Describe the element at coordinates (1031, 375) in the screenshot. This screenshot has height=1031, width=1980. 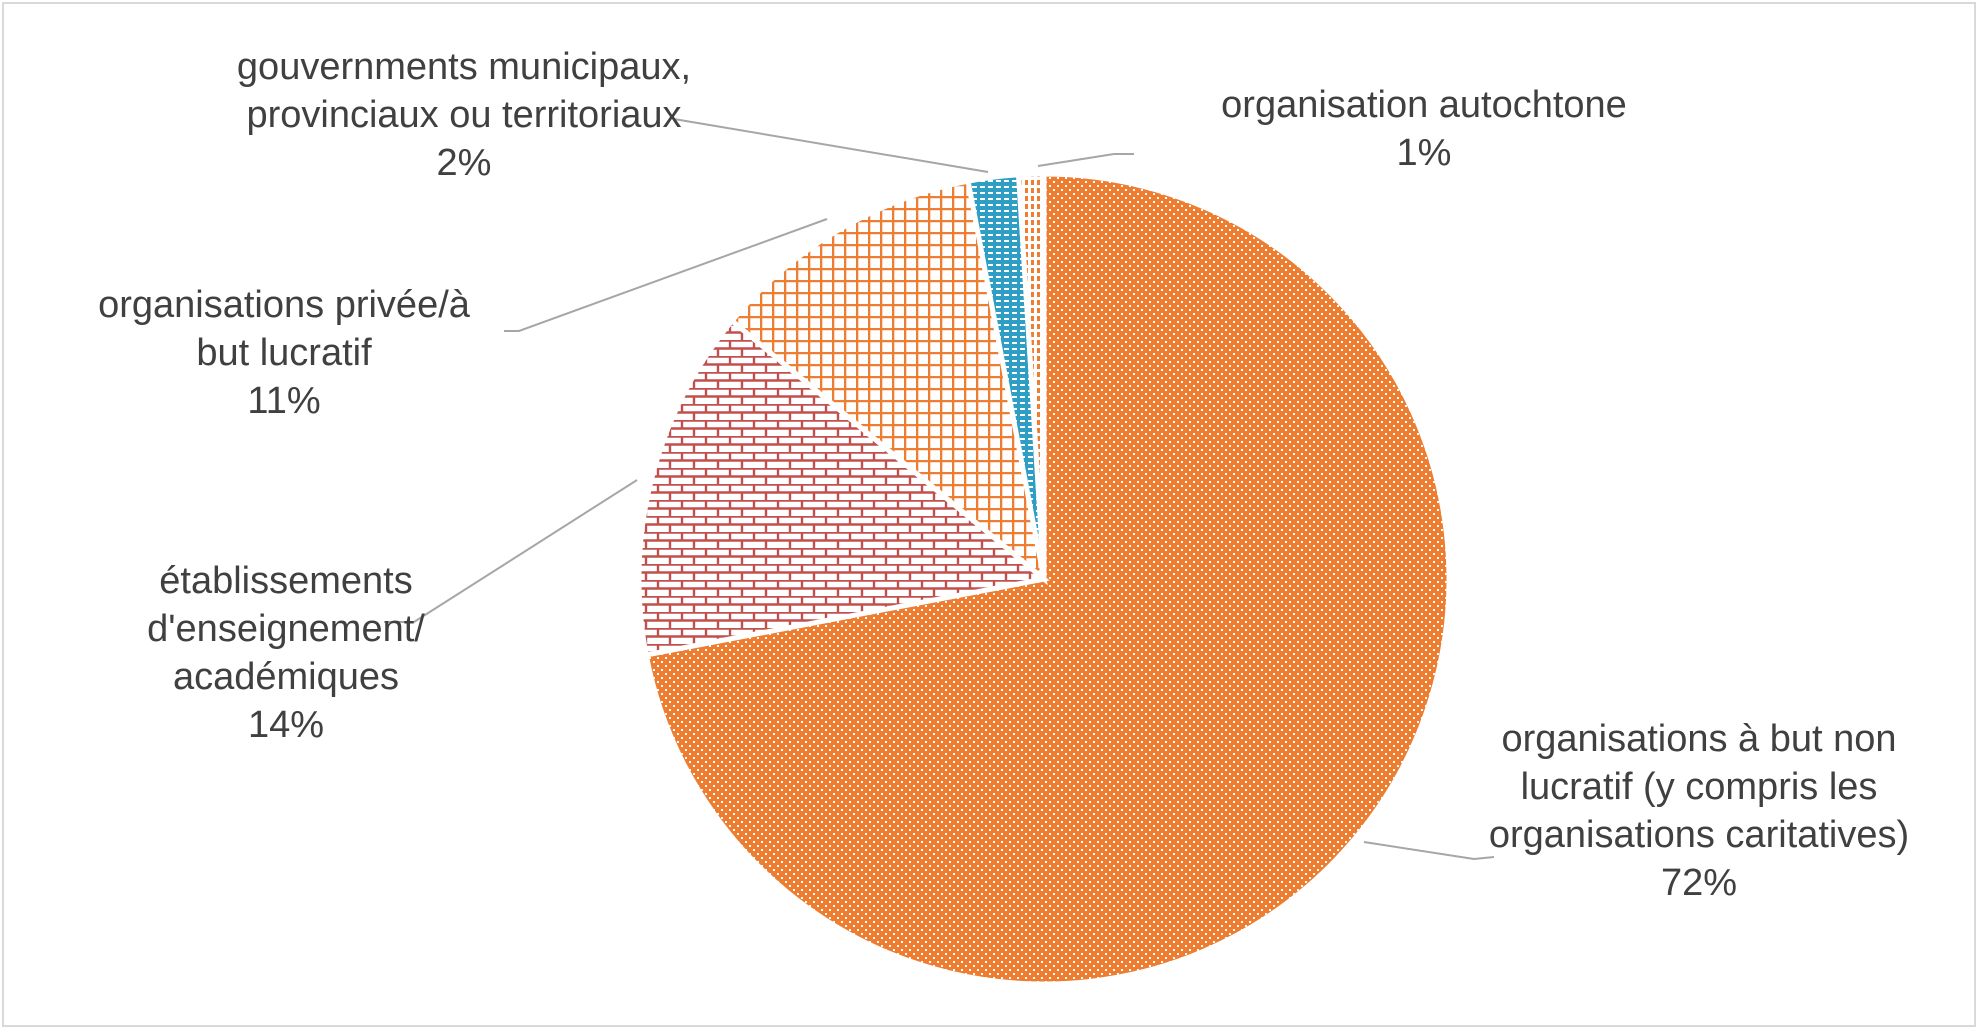
I see `pie-slice-organisation-autochtone` at that location.